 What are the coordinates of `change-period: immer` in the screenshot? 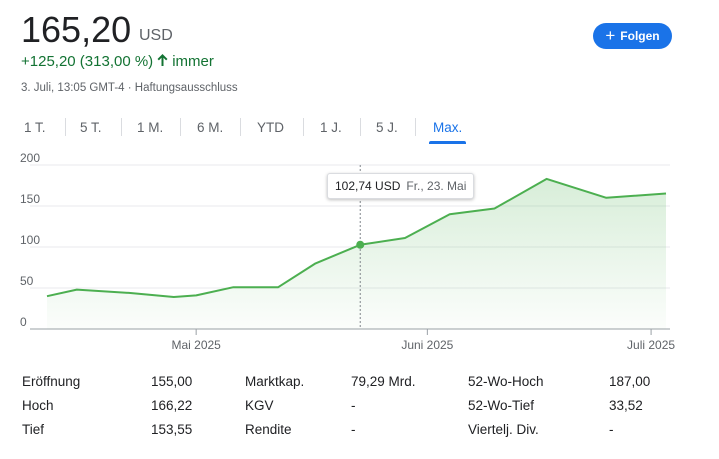 It's located at (193, 61).